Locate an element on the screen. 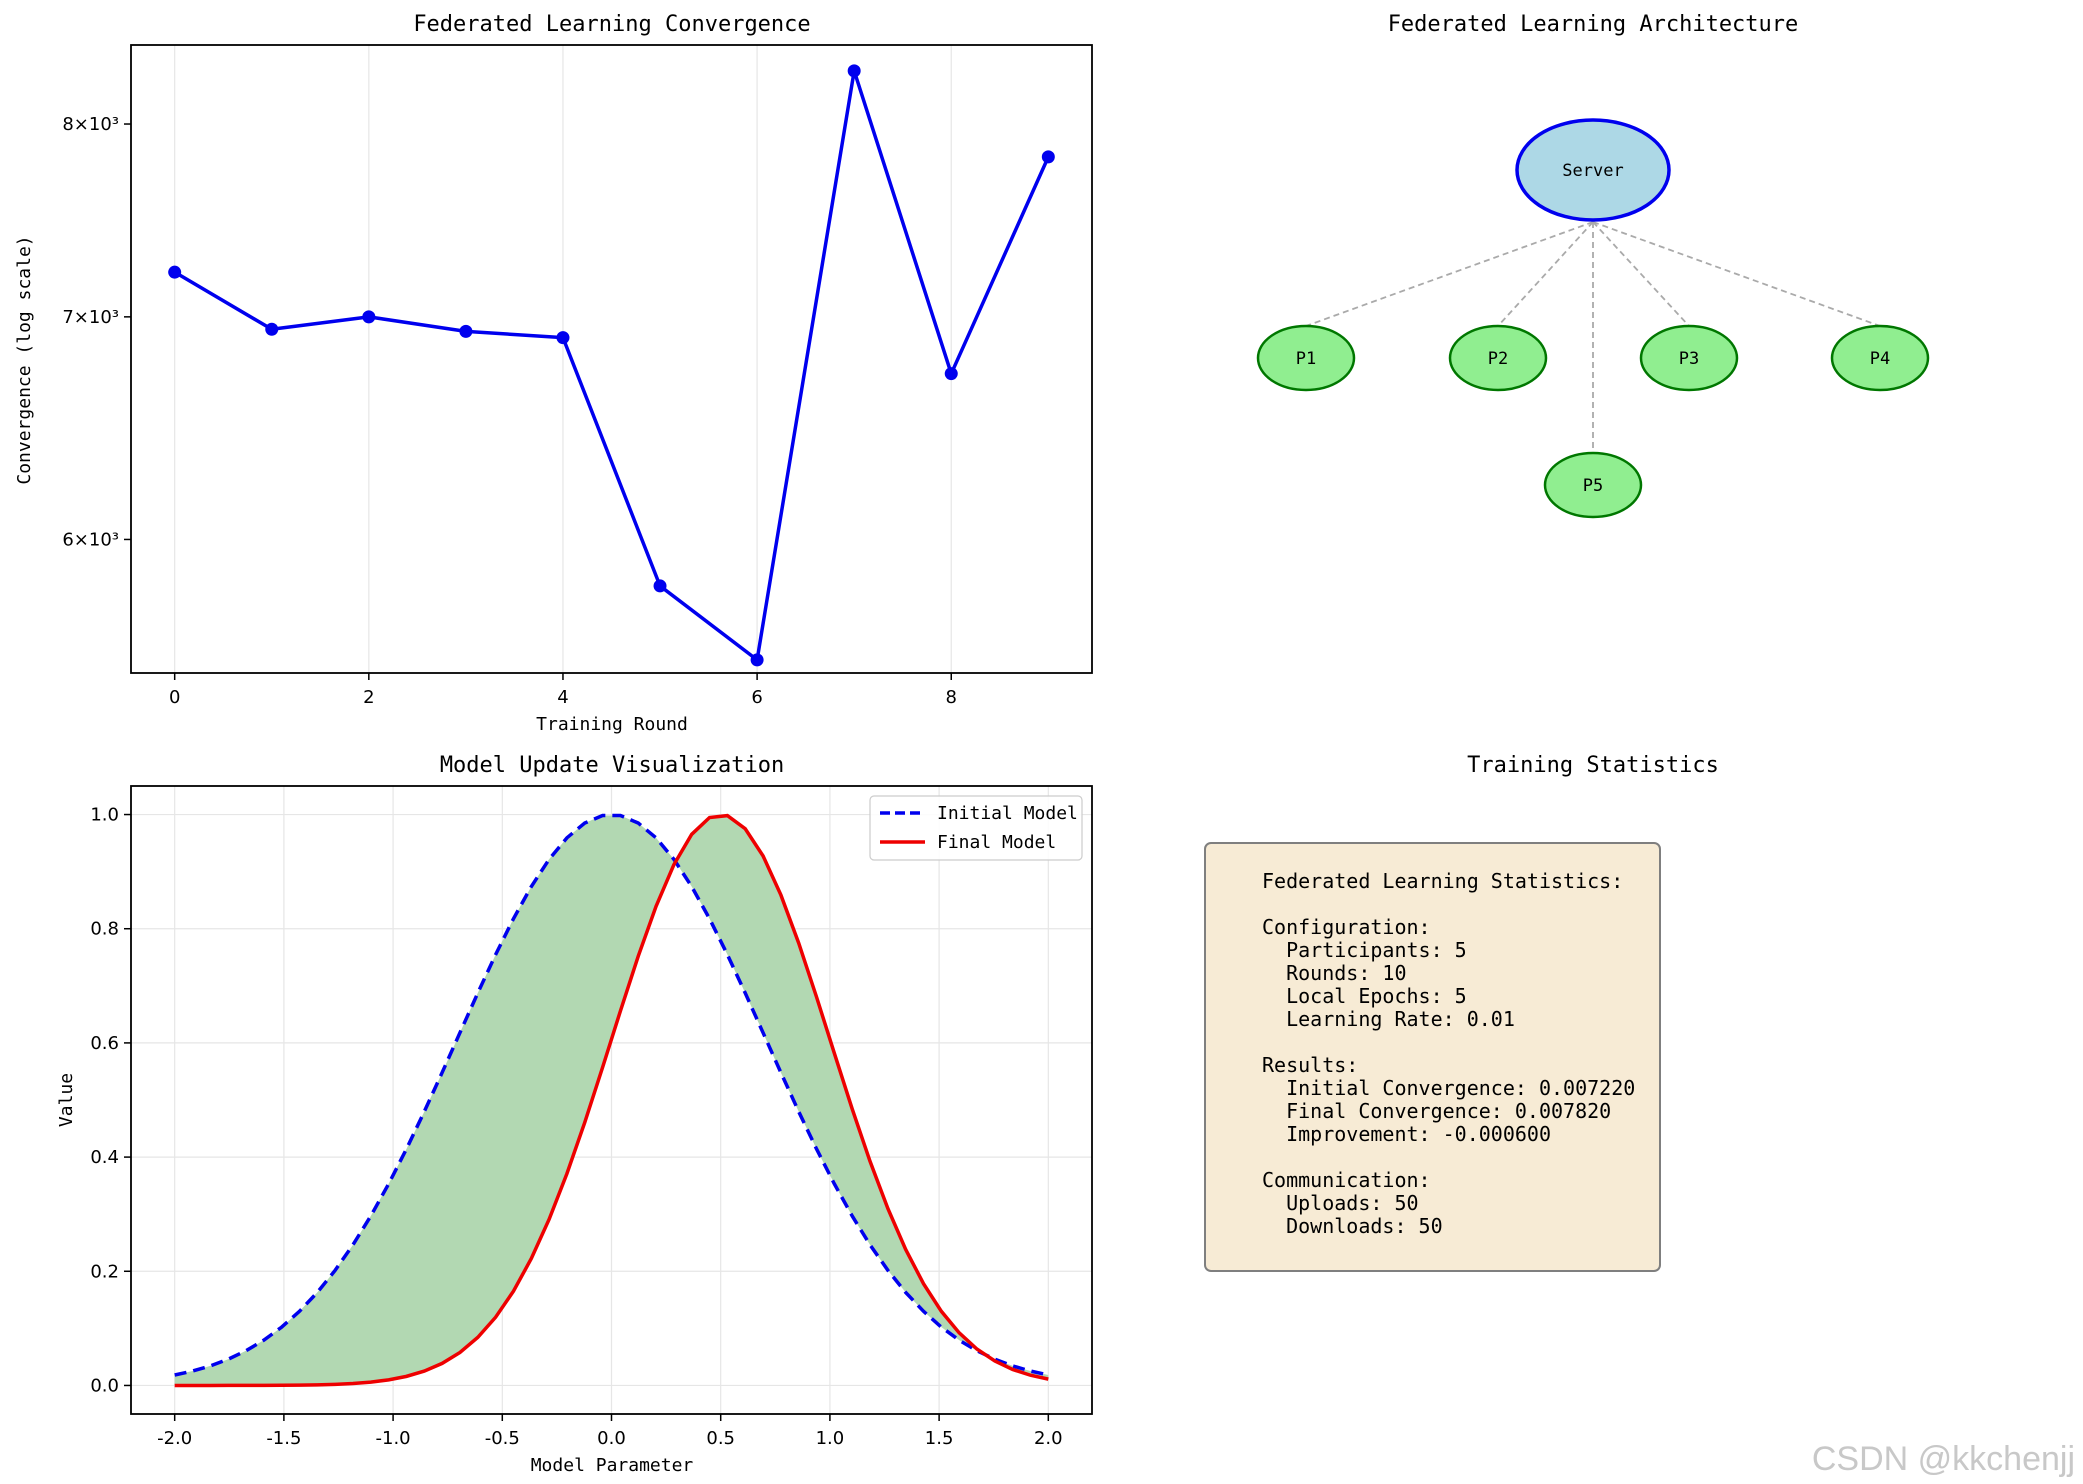 The width and height of the screenshot is (2083, 1484). y-tick-label: 7×10³ is located at coordinates (90, 317).